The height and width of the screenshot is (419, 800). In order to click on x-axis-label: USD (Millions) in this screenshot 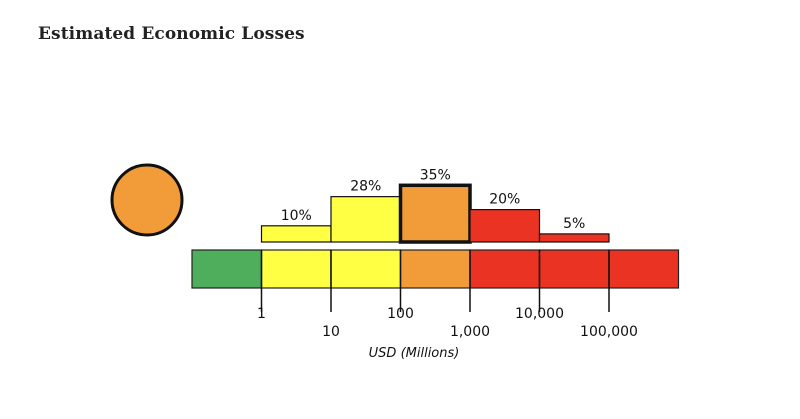, I will do `click(414, 353)`.